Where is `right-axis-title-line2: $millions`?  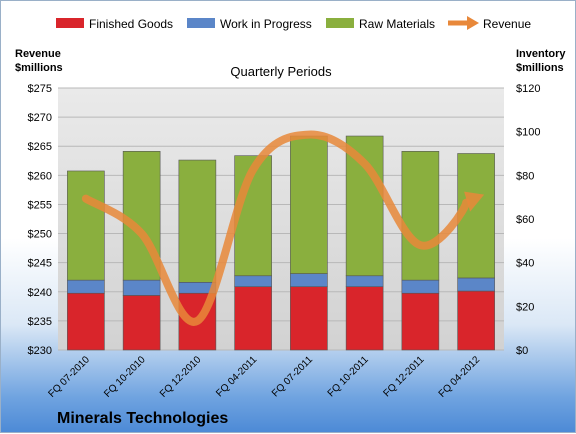 right-axis-title-line2: $millions is located at coordinates (540, 68).